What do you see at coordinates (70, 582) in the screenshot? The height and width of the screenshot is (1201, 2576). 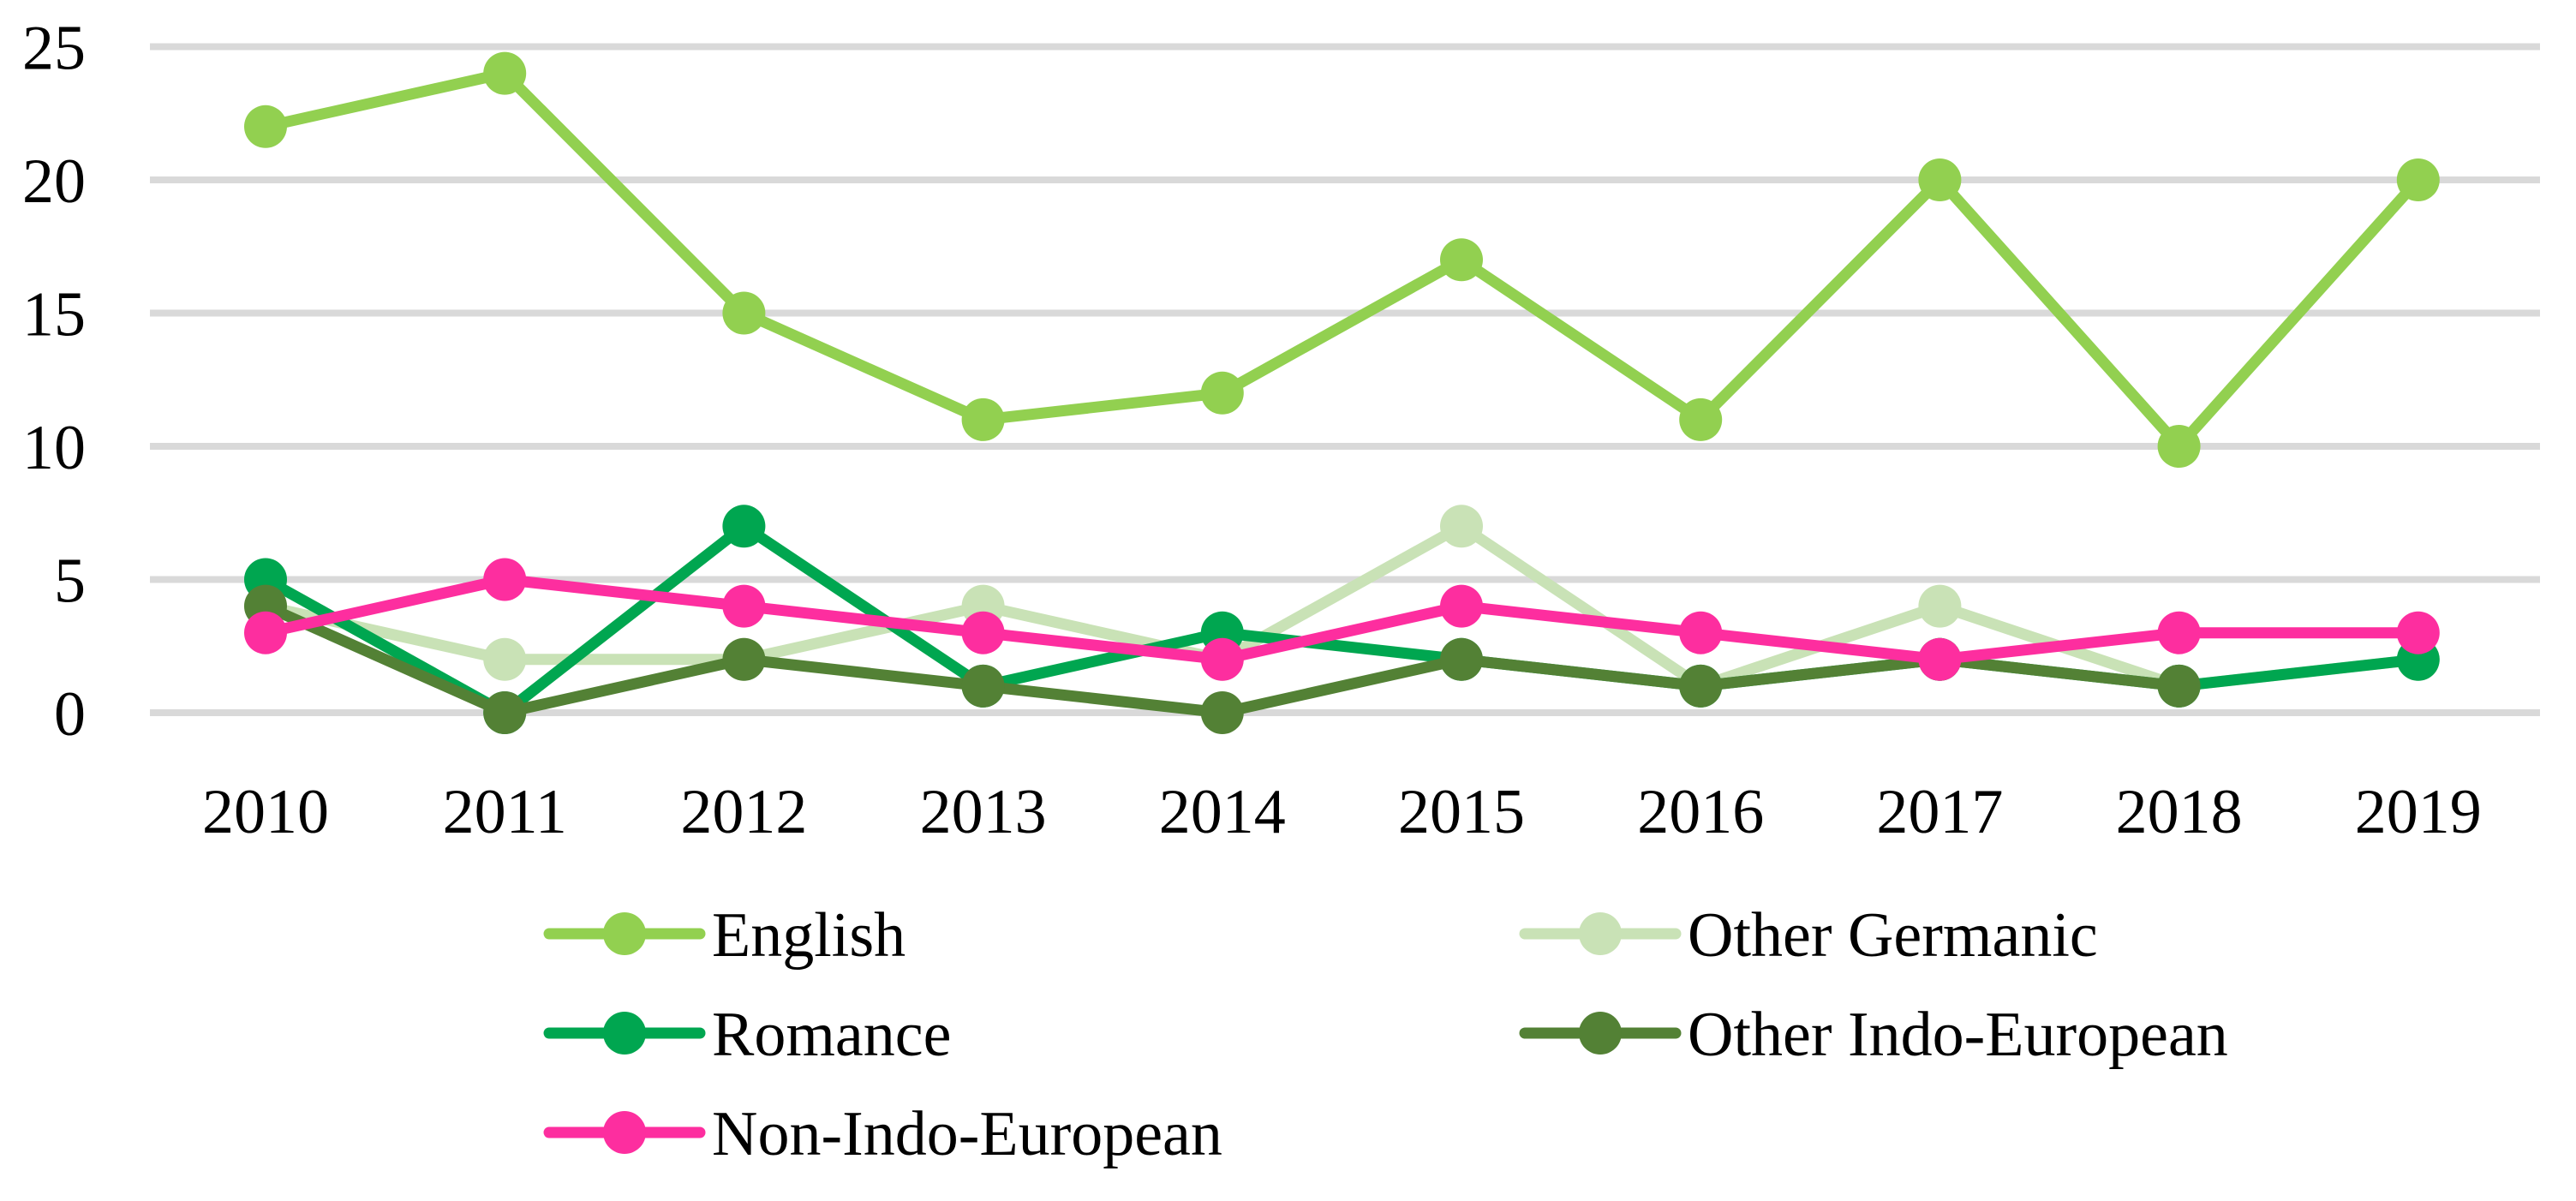 I see `y-tick-label-5: 5` at bounding box center [70, 582].